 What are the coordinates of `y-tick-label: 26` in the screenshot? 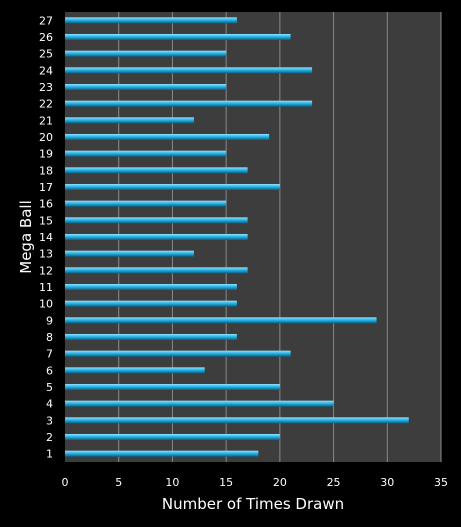 It's located at (46, 37).